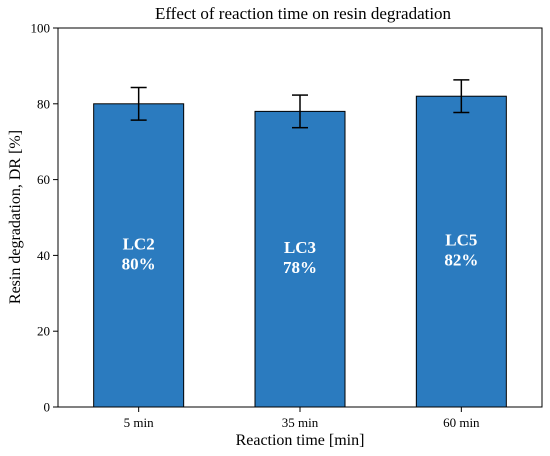  Describe the element at coordinates (43, 103) in the screenshot. I see `y-tick-label: 80` at that location.